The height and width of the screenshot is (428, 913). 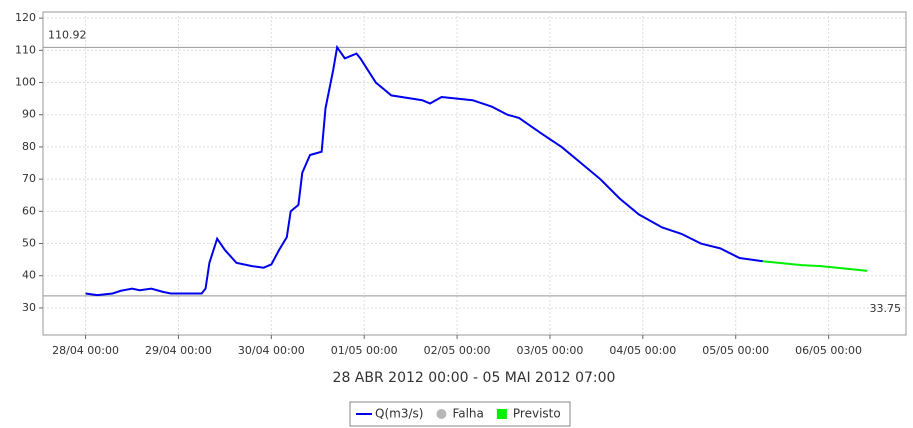 I want to click on y-tick-label: 50, so click(x=29, y=243).